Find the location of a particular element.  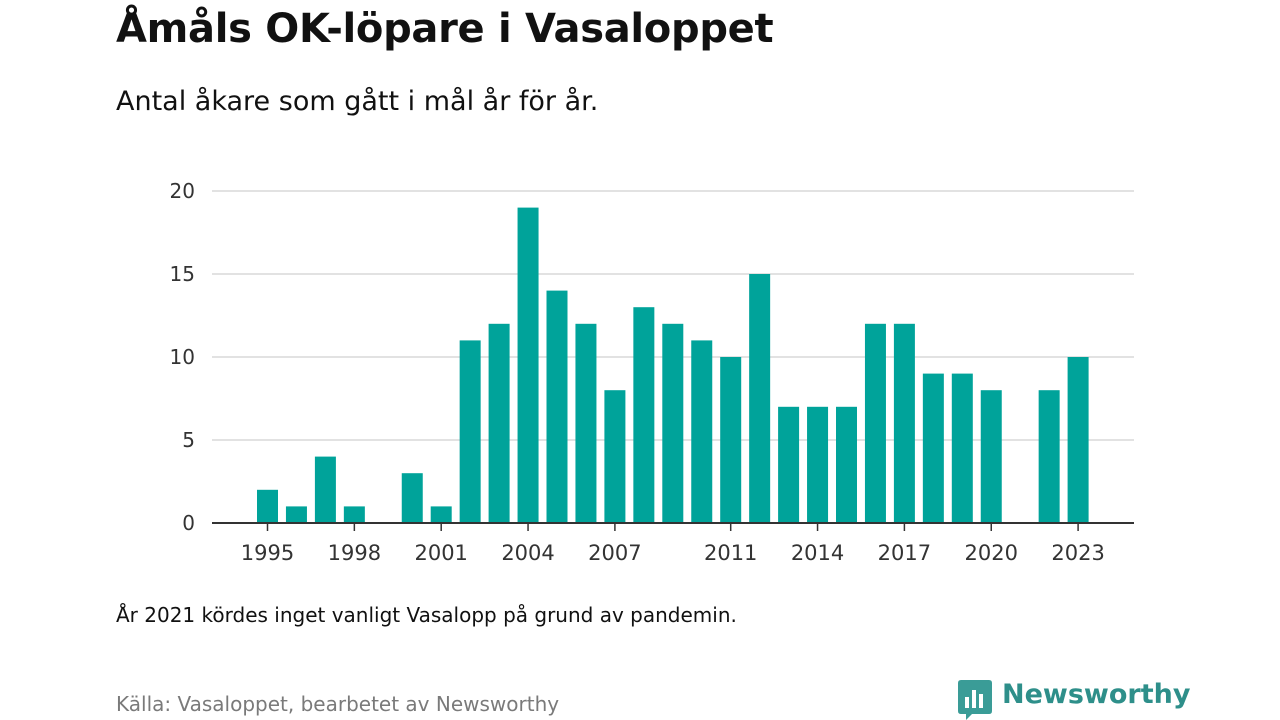

bar-2008 is located at coordinates (644, 415).